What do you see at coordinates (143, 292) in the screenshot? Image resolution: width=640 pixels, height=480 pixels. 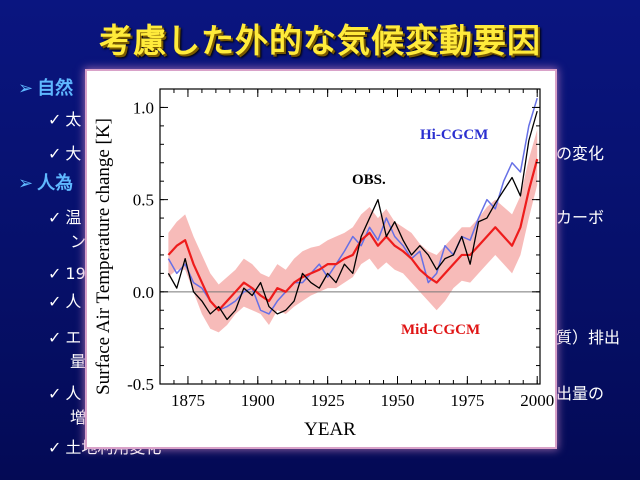 I see `y-tick-label: 0.0` at bounding box center [143, 292].